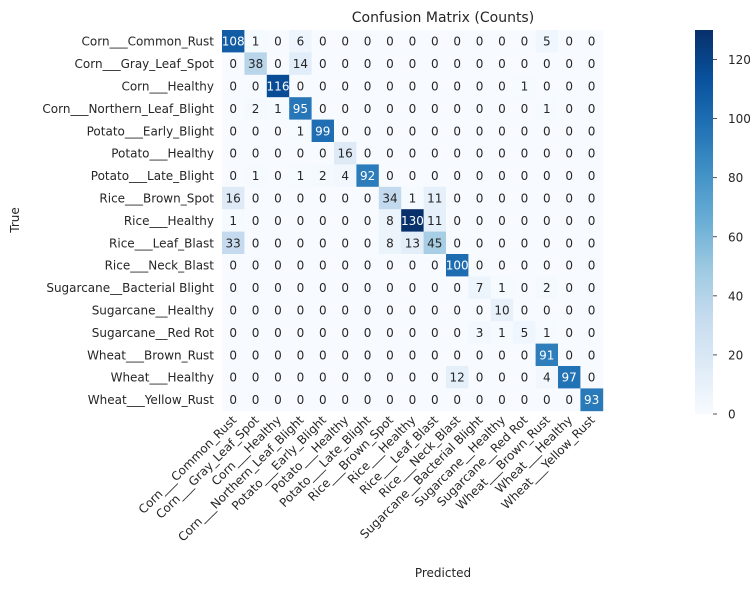  Describe the element at coordinates (150, 355) in the screenshot. I see `y-tick-label: Wheat___Brown_Rust` at that location.